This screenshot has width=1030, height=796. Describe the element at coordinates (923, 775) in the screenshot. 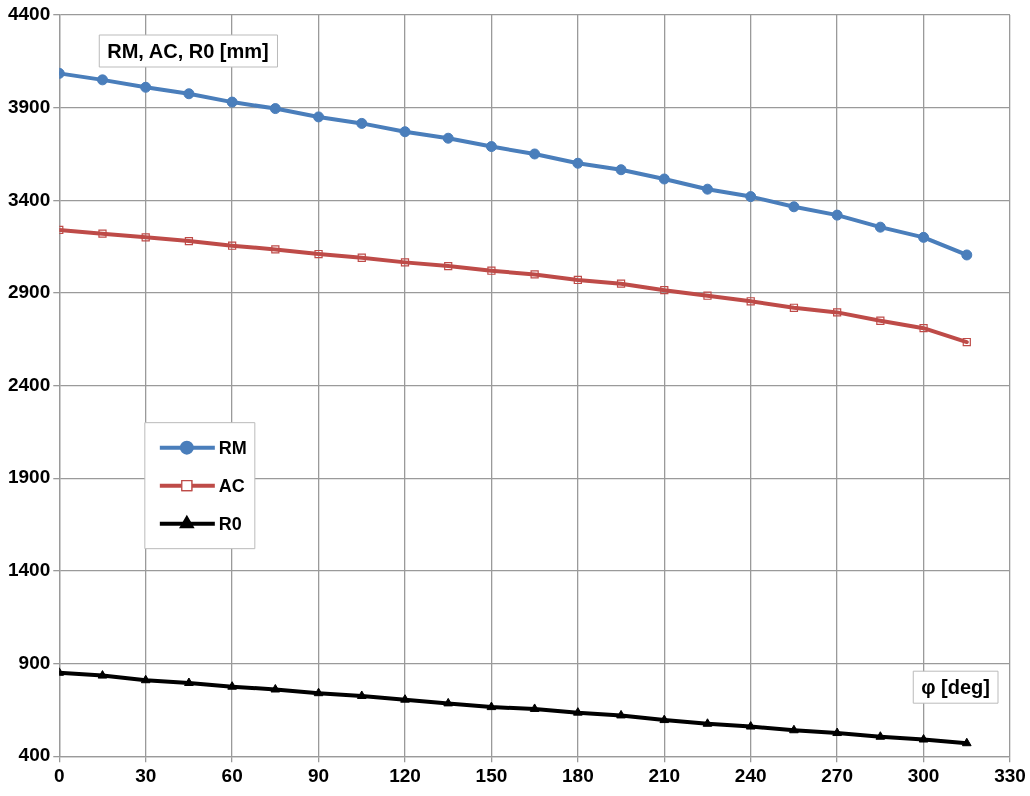

I see `x-tick-label: 300` at that location.